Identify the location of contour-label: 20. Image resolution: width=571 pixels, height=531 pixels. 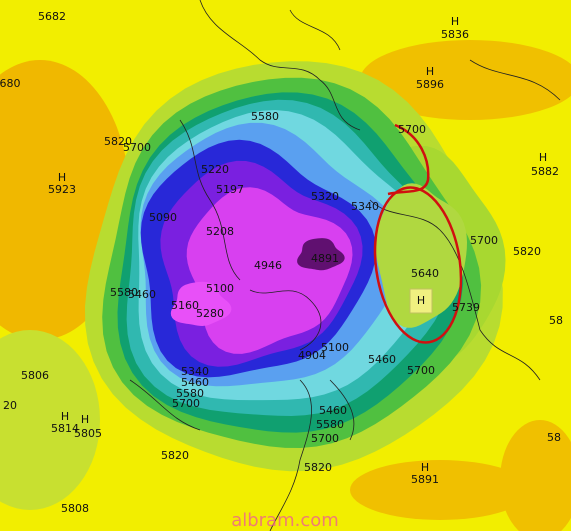
(10, 405).